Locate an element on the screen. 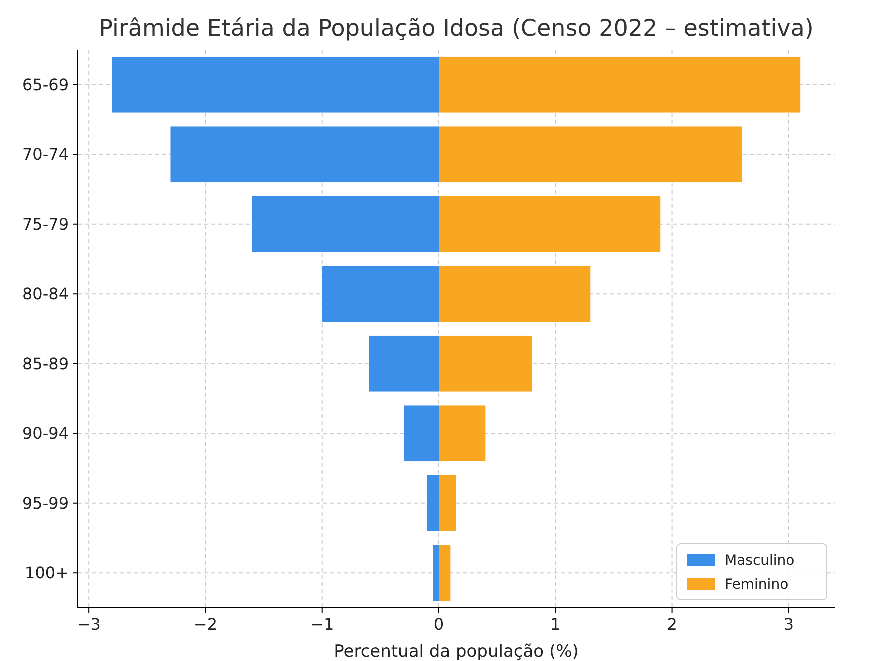  y-tick-label: 65-69 is located at coordinates (45, 84).